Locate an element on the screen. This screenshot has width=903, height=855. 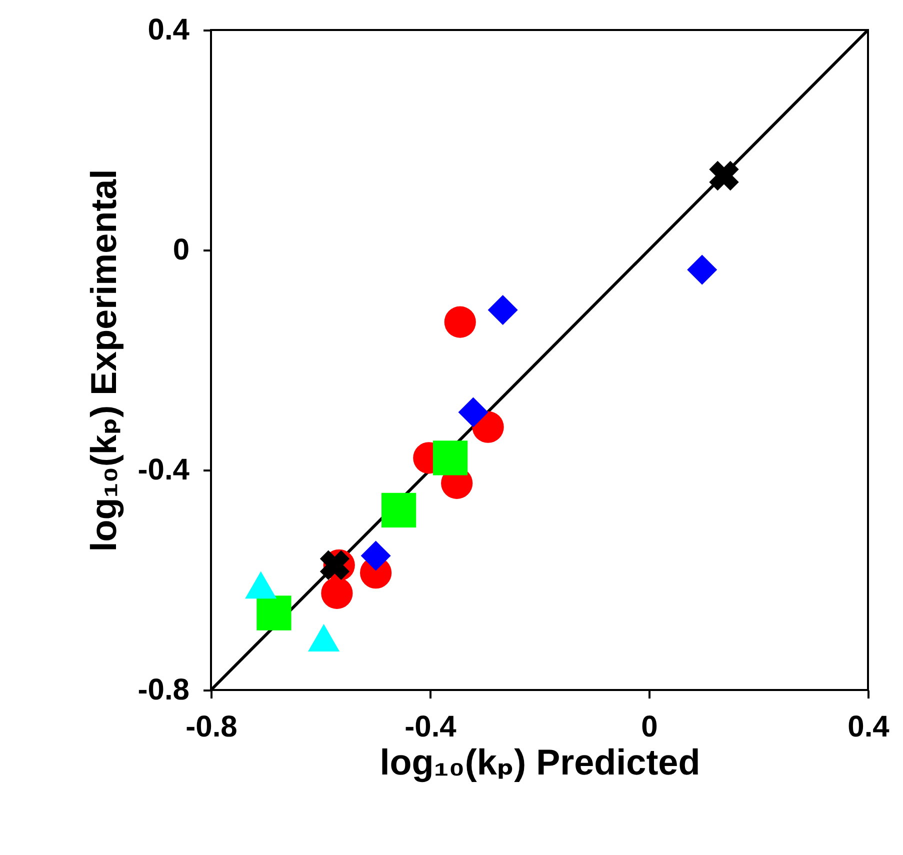
y-tick-label: -0.4 is located at coordinates (164, 470).